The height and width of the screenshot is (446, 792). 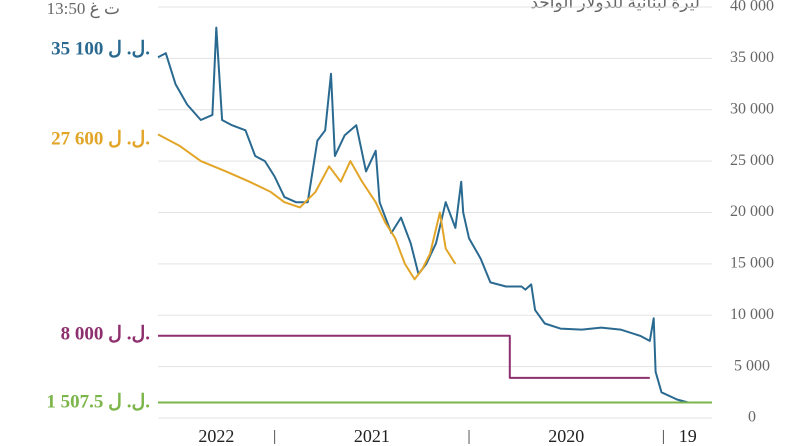 I want to click on y-tick-label: 5 000, so click(x=752, y=365).